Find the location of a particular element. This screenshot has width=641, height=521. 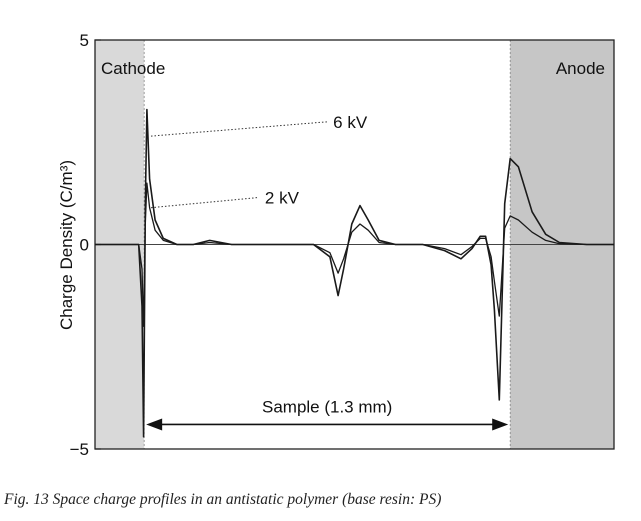

y-tick-label: −5 is located at coordinates (79, 449).